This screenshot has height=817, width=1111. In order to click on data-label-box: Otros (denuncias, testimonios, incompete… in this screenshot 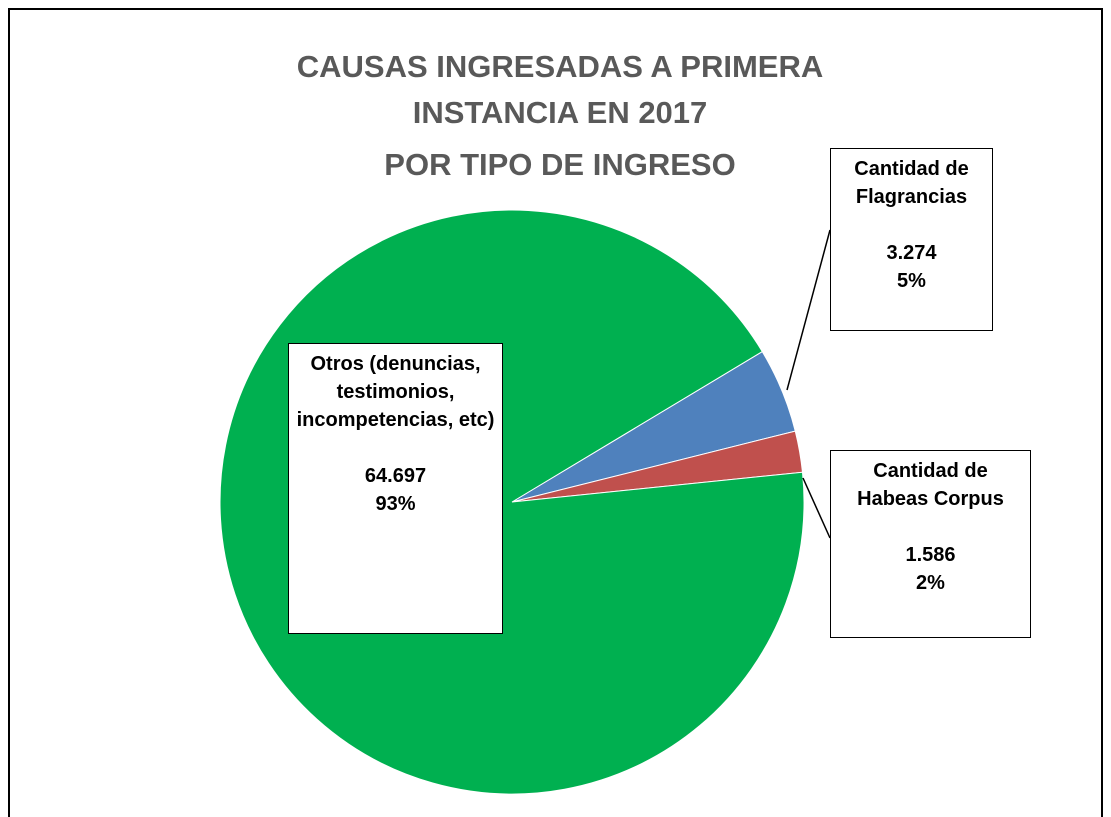, I will do `click(395, 488)`.